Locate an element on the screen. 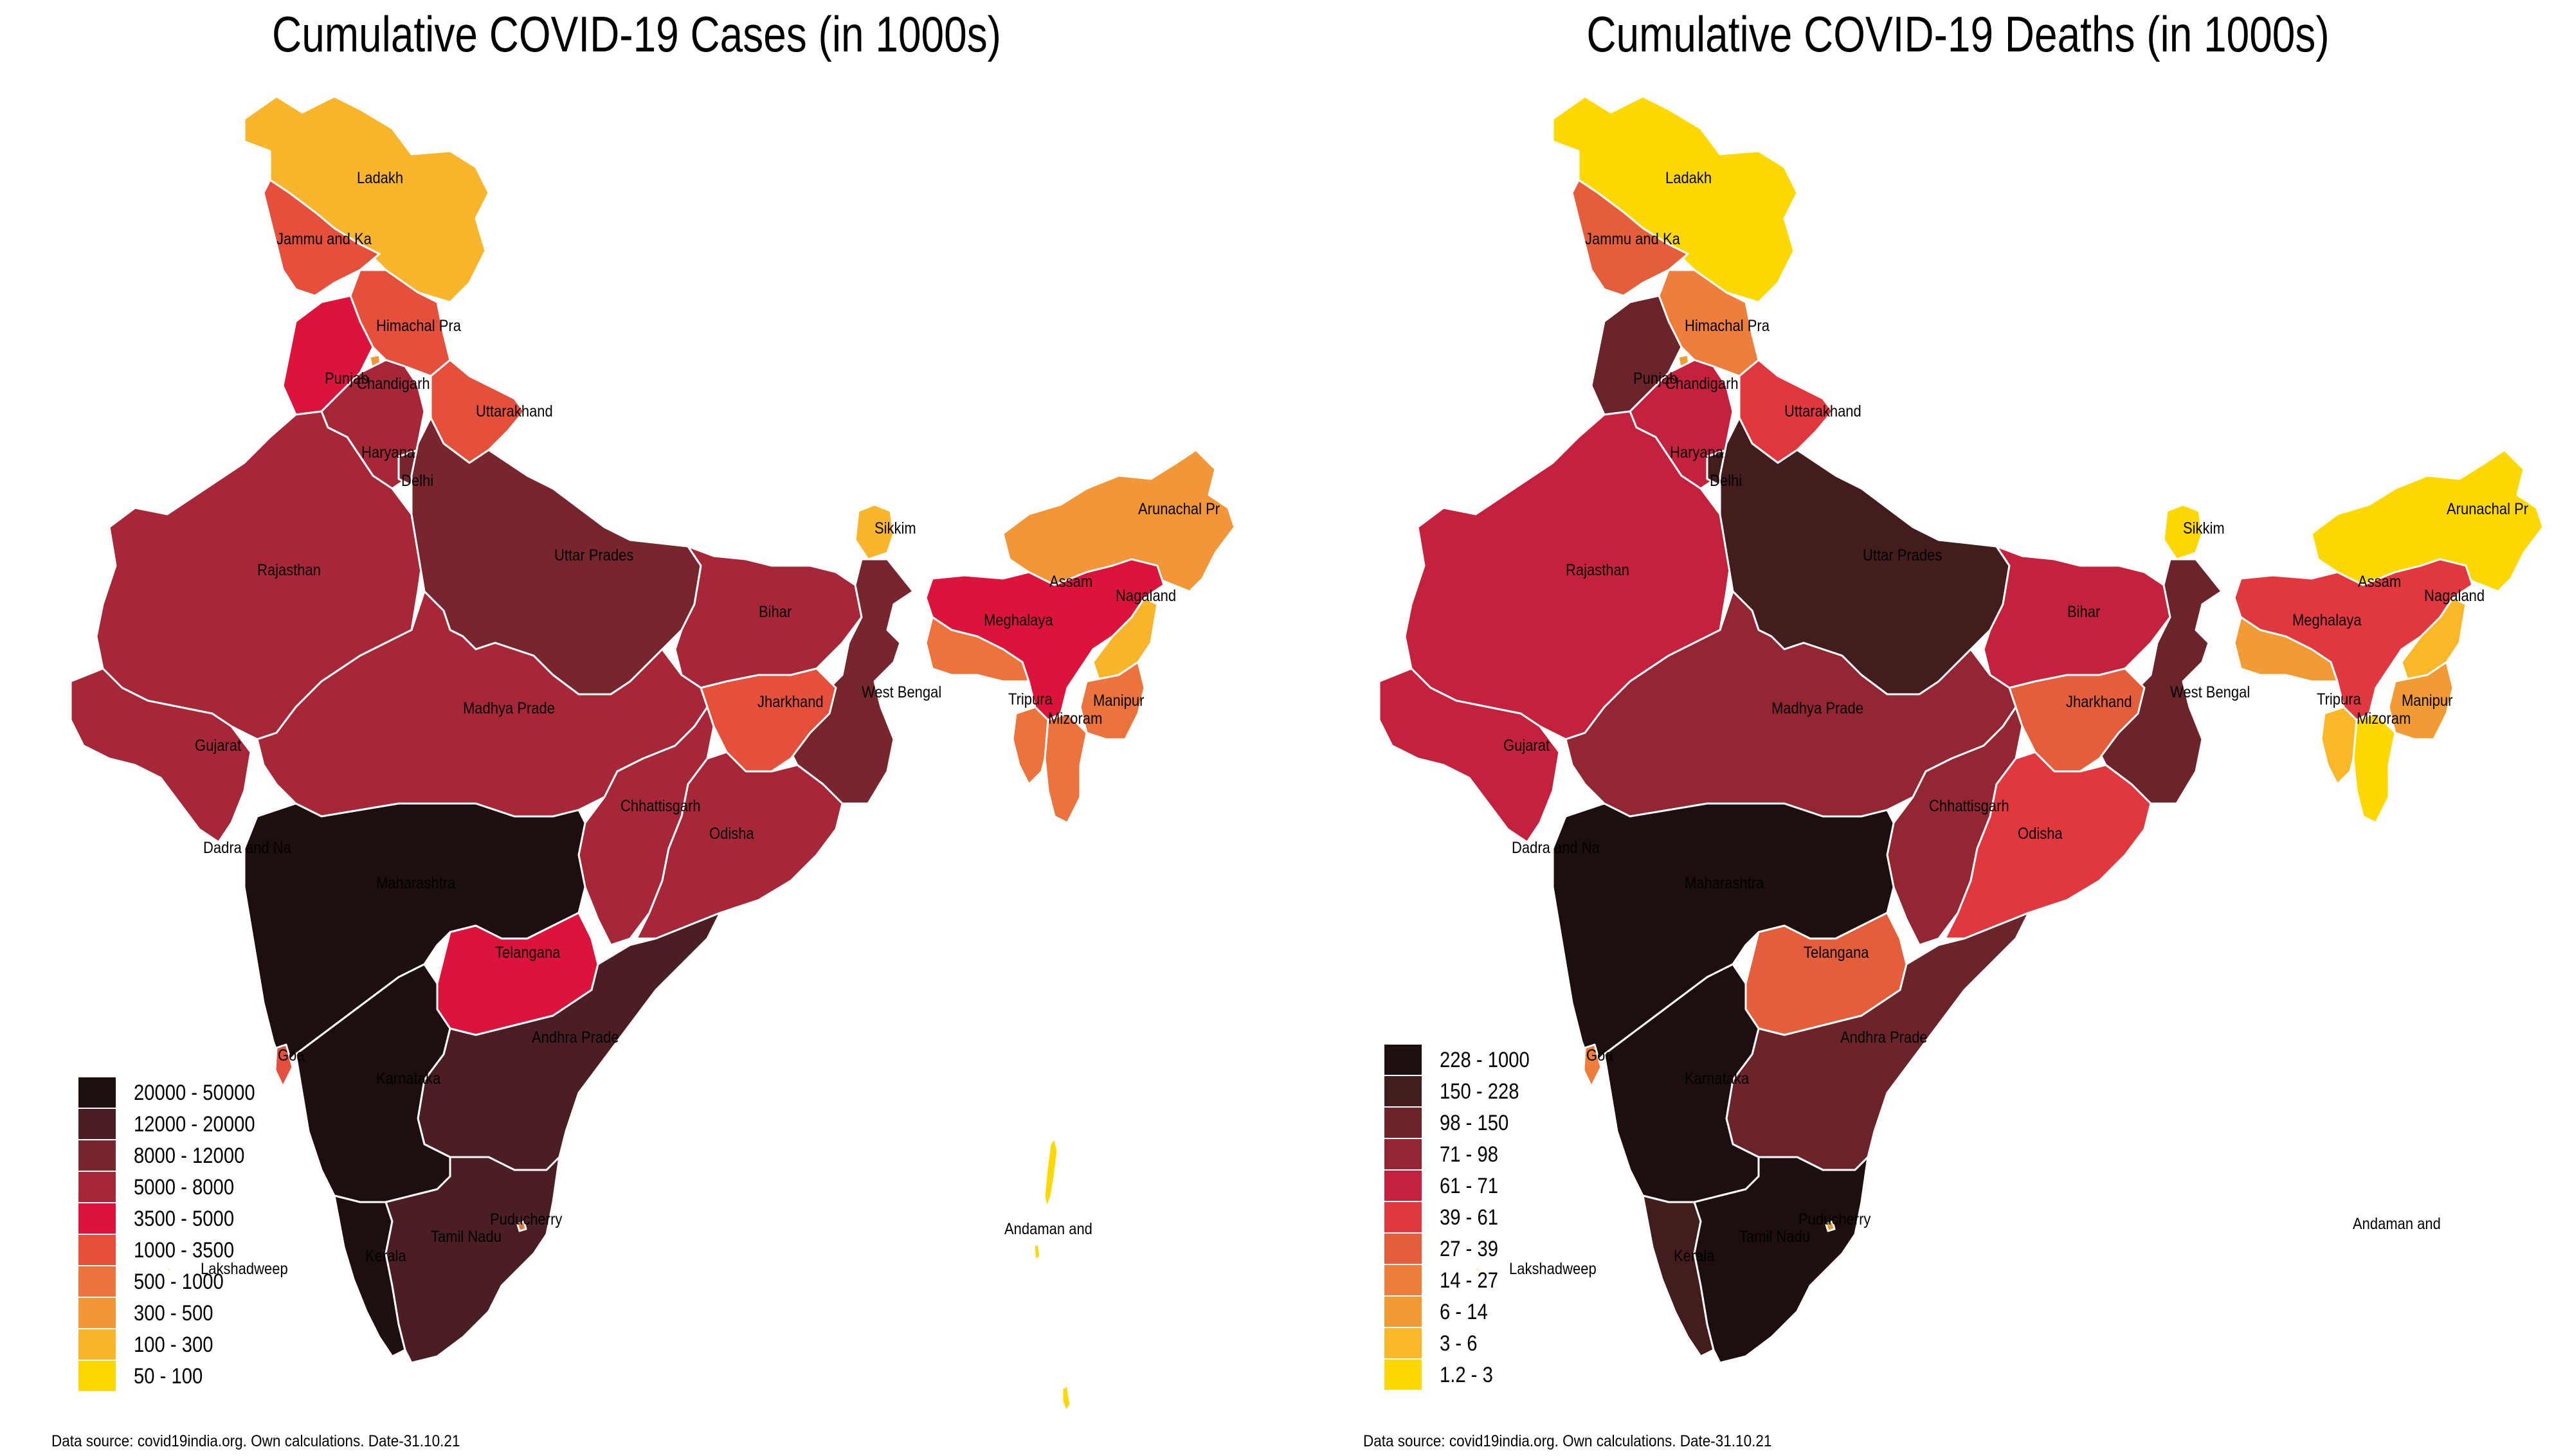 The width and height of the screenshot is (2572, 1456). legend-label: 8000 - 12000 is located at coordinates (189, 1156).